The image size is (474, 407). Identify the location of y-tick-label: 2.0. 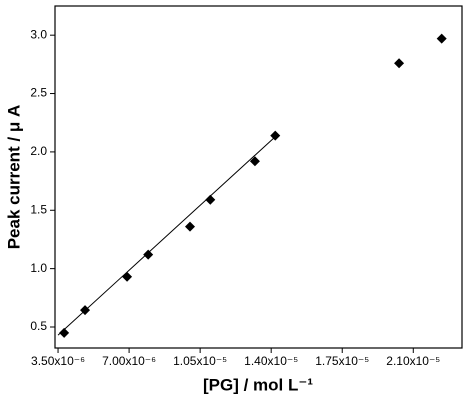
(38, 151).